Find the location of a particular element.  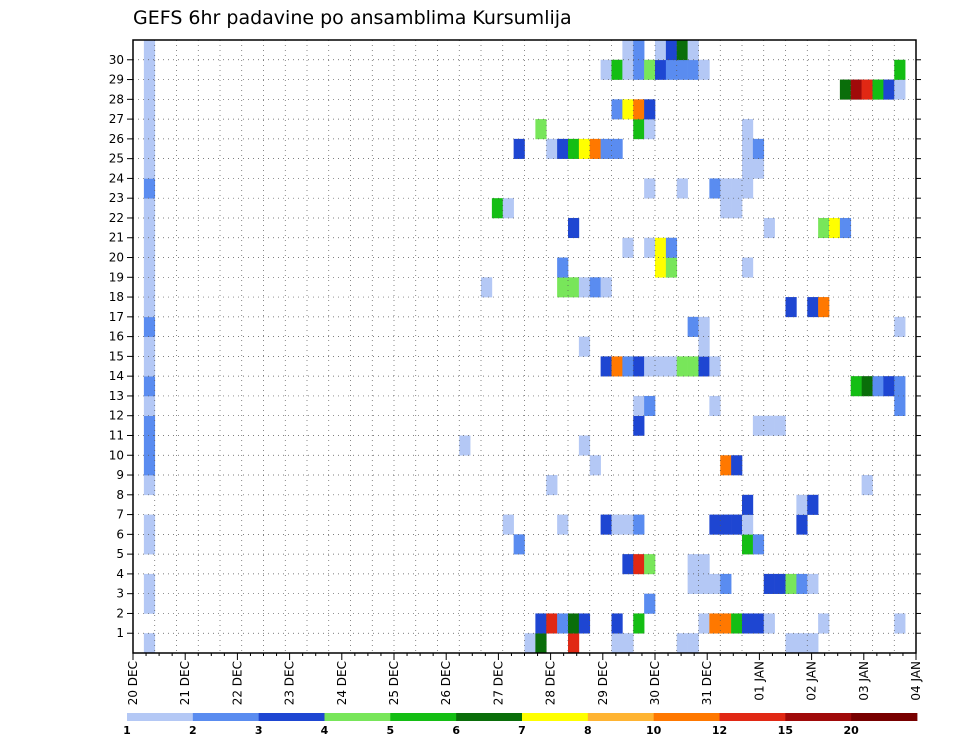

x-tick-label: 29 DEC is located at coordinates (603, 683).